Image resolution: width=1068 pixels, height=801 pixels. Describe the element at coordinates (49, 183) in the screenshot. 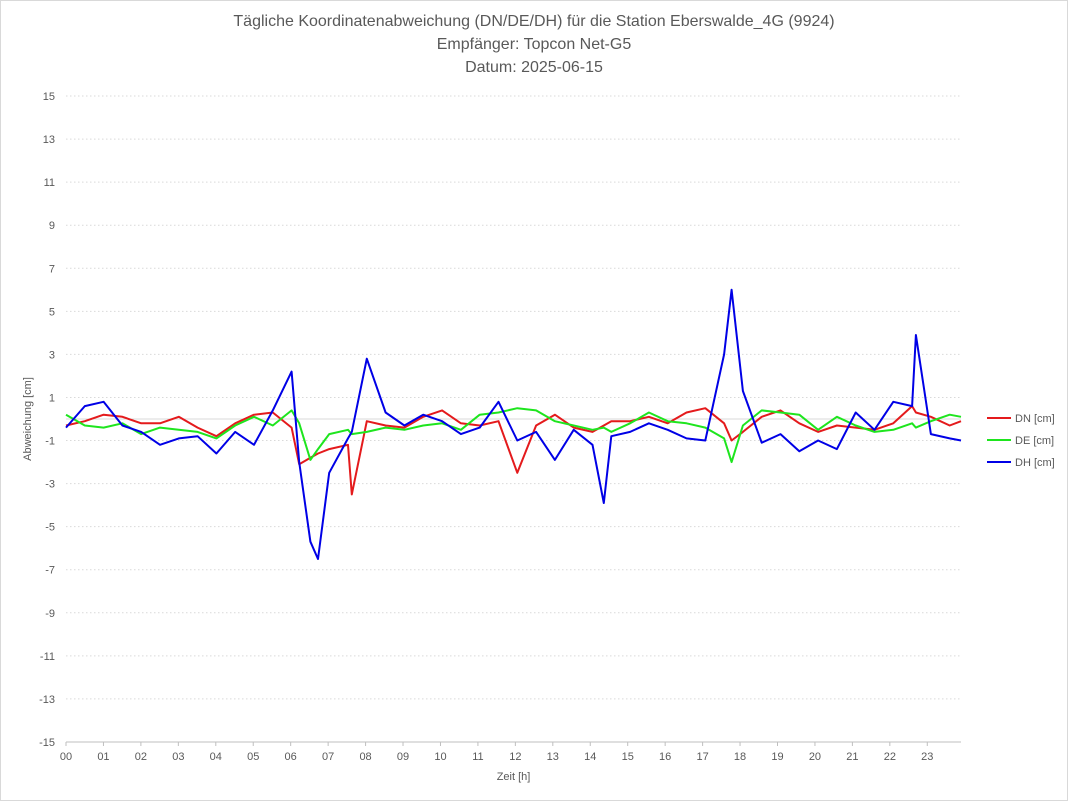

I see `y-tick-label: 11` at that location.